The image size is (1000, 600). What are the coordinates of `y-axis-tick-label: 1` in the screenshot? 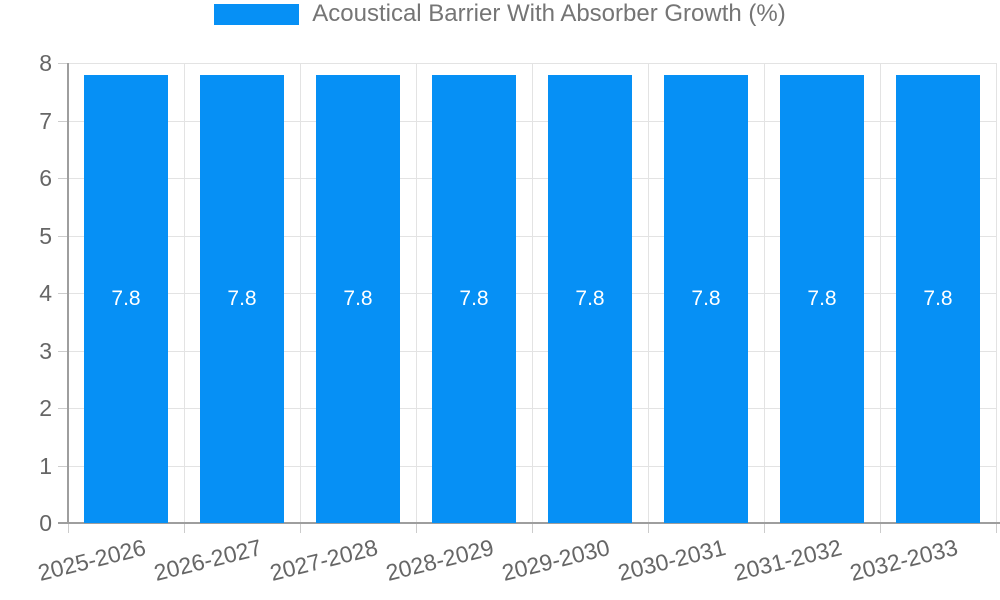 It's located at (45, 465).